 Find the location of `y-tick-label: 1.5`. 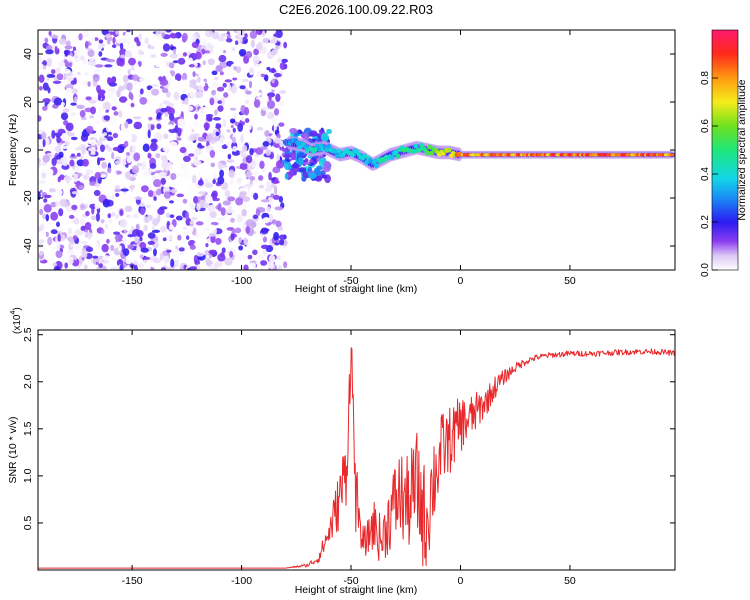

y-tick-label: 1.5 is located at coordinates (28, 428).